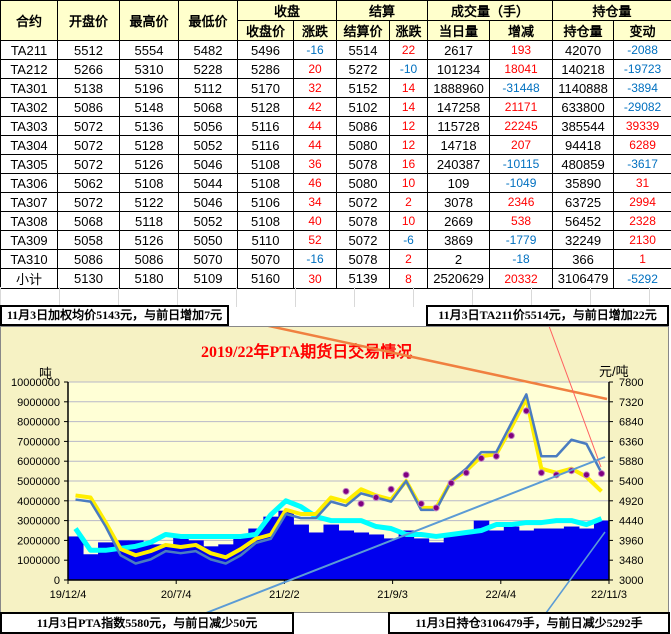 The height and width of the screenshot is (634, 671). I want to click on open-interest-line, so click(338, 525).